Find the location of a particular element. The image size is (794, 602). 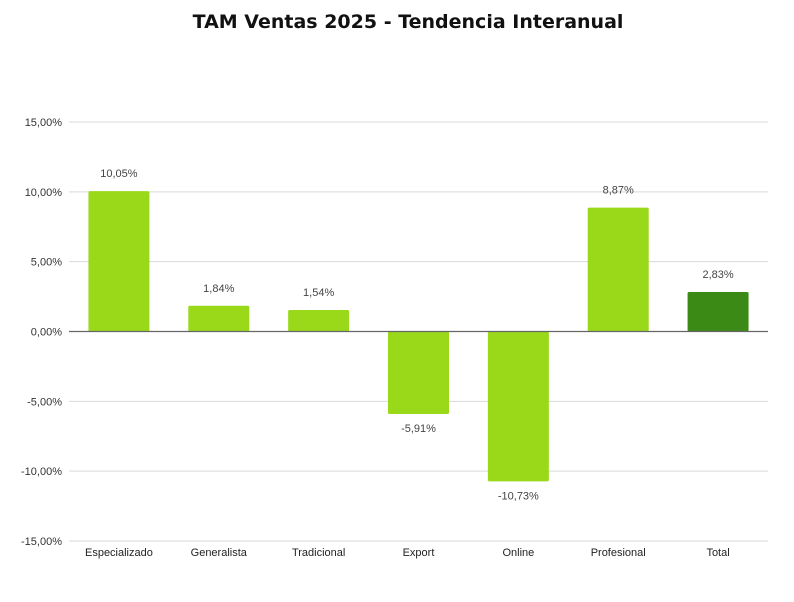

bar-generalista is located at coordinates (219, 318).